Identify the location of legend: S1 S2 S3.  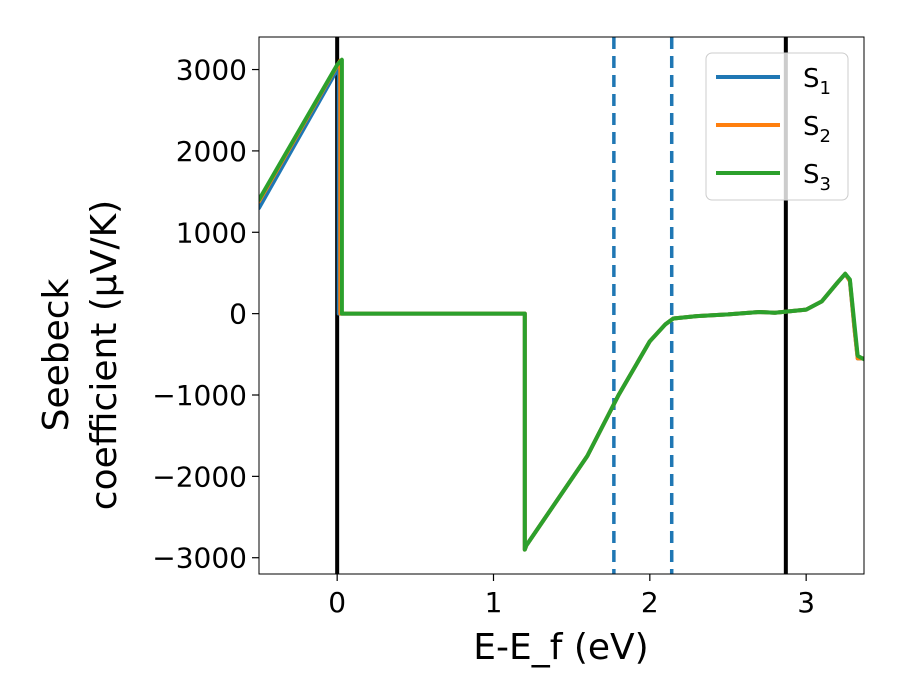
(777, 126).